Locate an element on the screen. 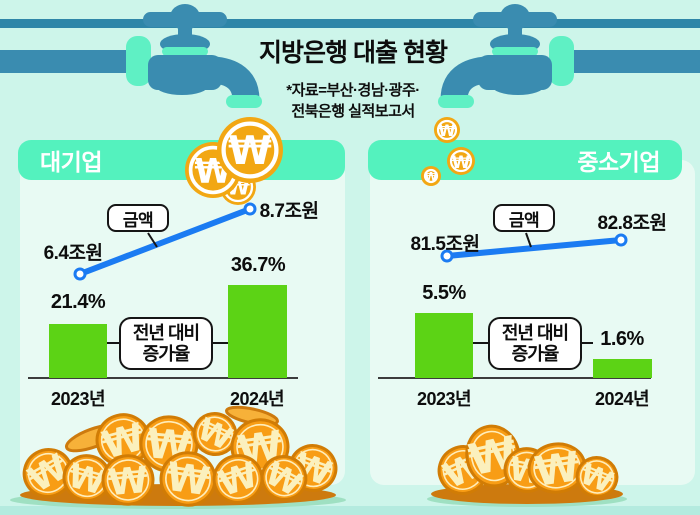  source-note-line1: *자료=부산·경남·광주· is located at coordinates (353, 90).